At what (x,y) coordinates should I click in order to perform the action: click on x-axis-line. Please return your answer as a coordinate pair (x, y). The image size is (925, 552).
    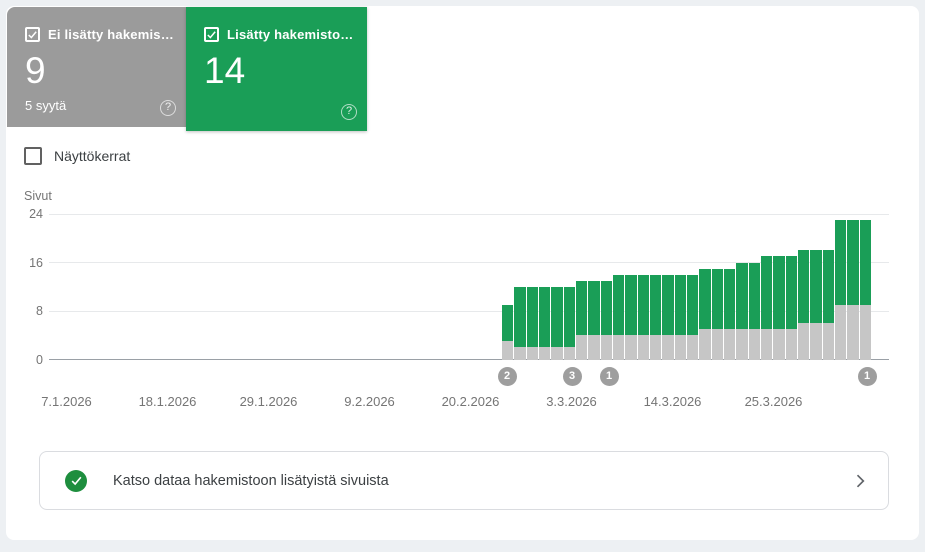
    Looking at the image, I should click on (469, 359).